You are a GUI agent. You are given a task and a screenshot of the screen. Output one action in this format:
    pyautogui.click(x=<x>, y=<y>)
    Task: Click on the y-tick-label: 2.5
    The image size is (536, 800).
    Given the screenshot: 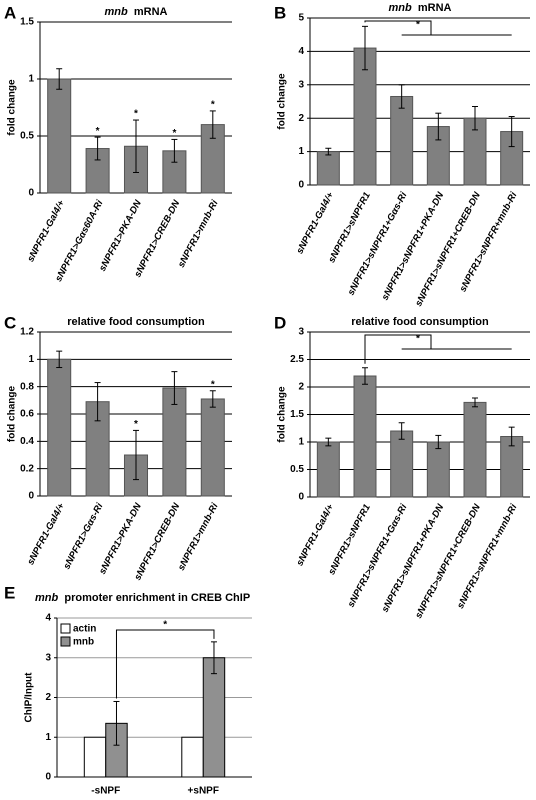 What is the action you would take?
    pyautogui.click(x=297, y=359)
    